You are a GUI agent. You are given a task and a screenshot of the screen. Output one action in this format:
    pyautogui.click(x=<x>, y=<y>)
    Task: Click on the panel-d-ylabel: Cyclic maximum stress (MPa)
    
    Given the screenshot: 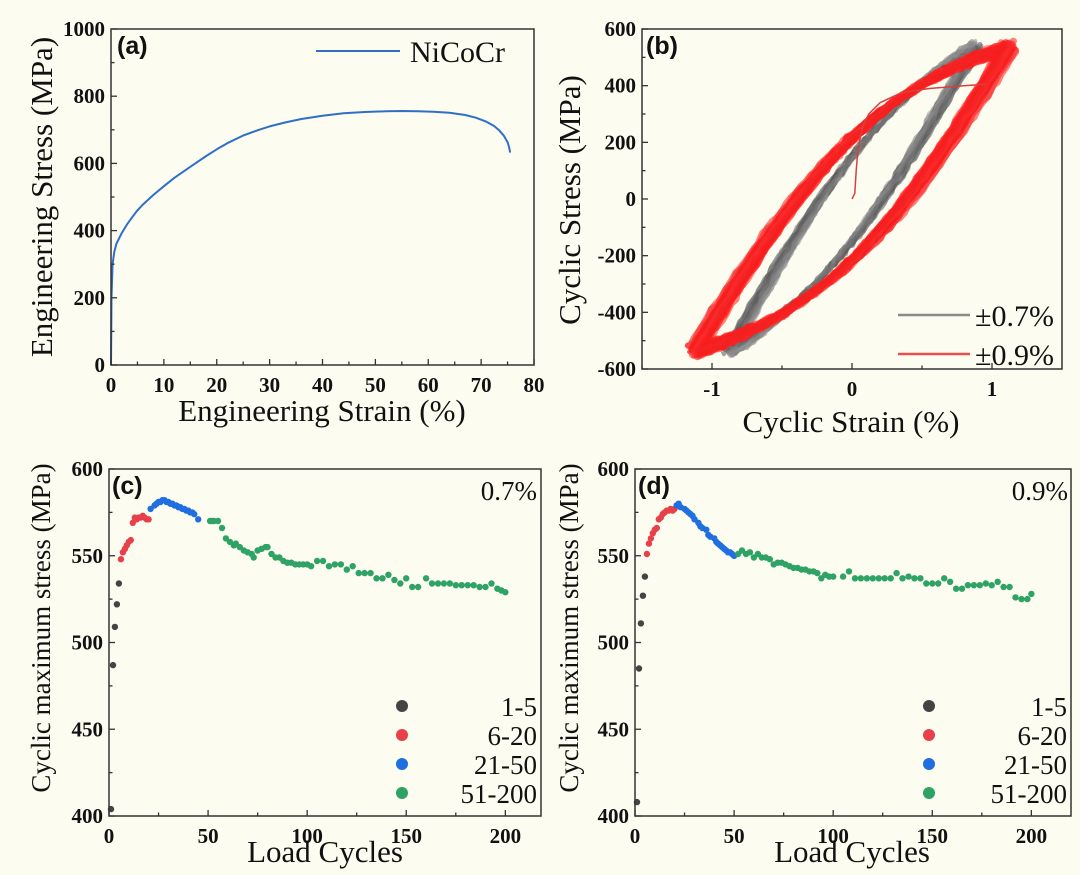 What is the action you would take?
    pyautogui.click(x=569, y=627)
    